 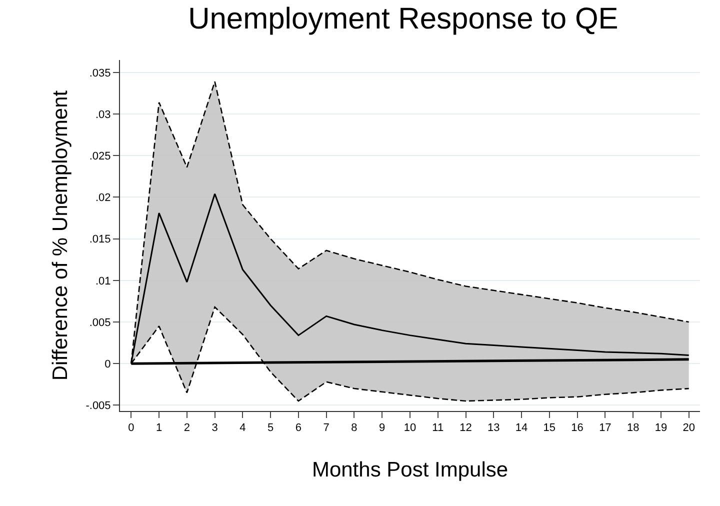 What do you see at coordinates (103, 281) in the screenshot?
I see `y-tick-label: .01` at bounding box center [103, 281].